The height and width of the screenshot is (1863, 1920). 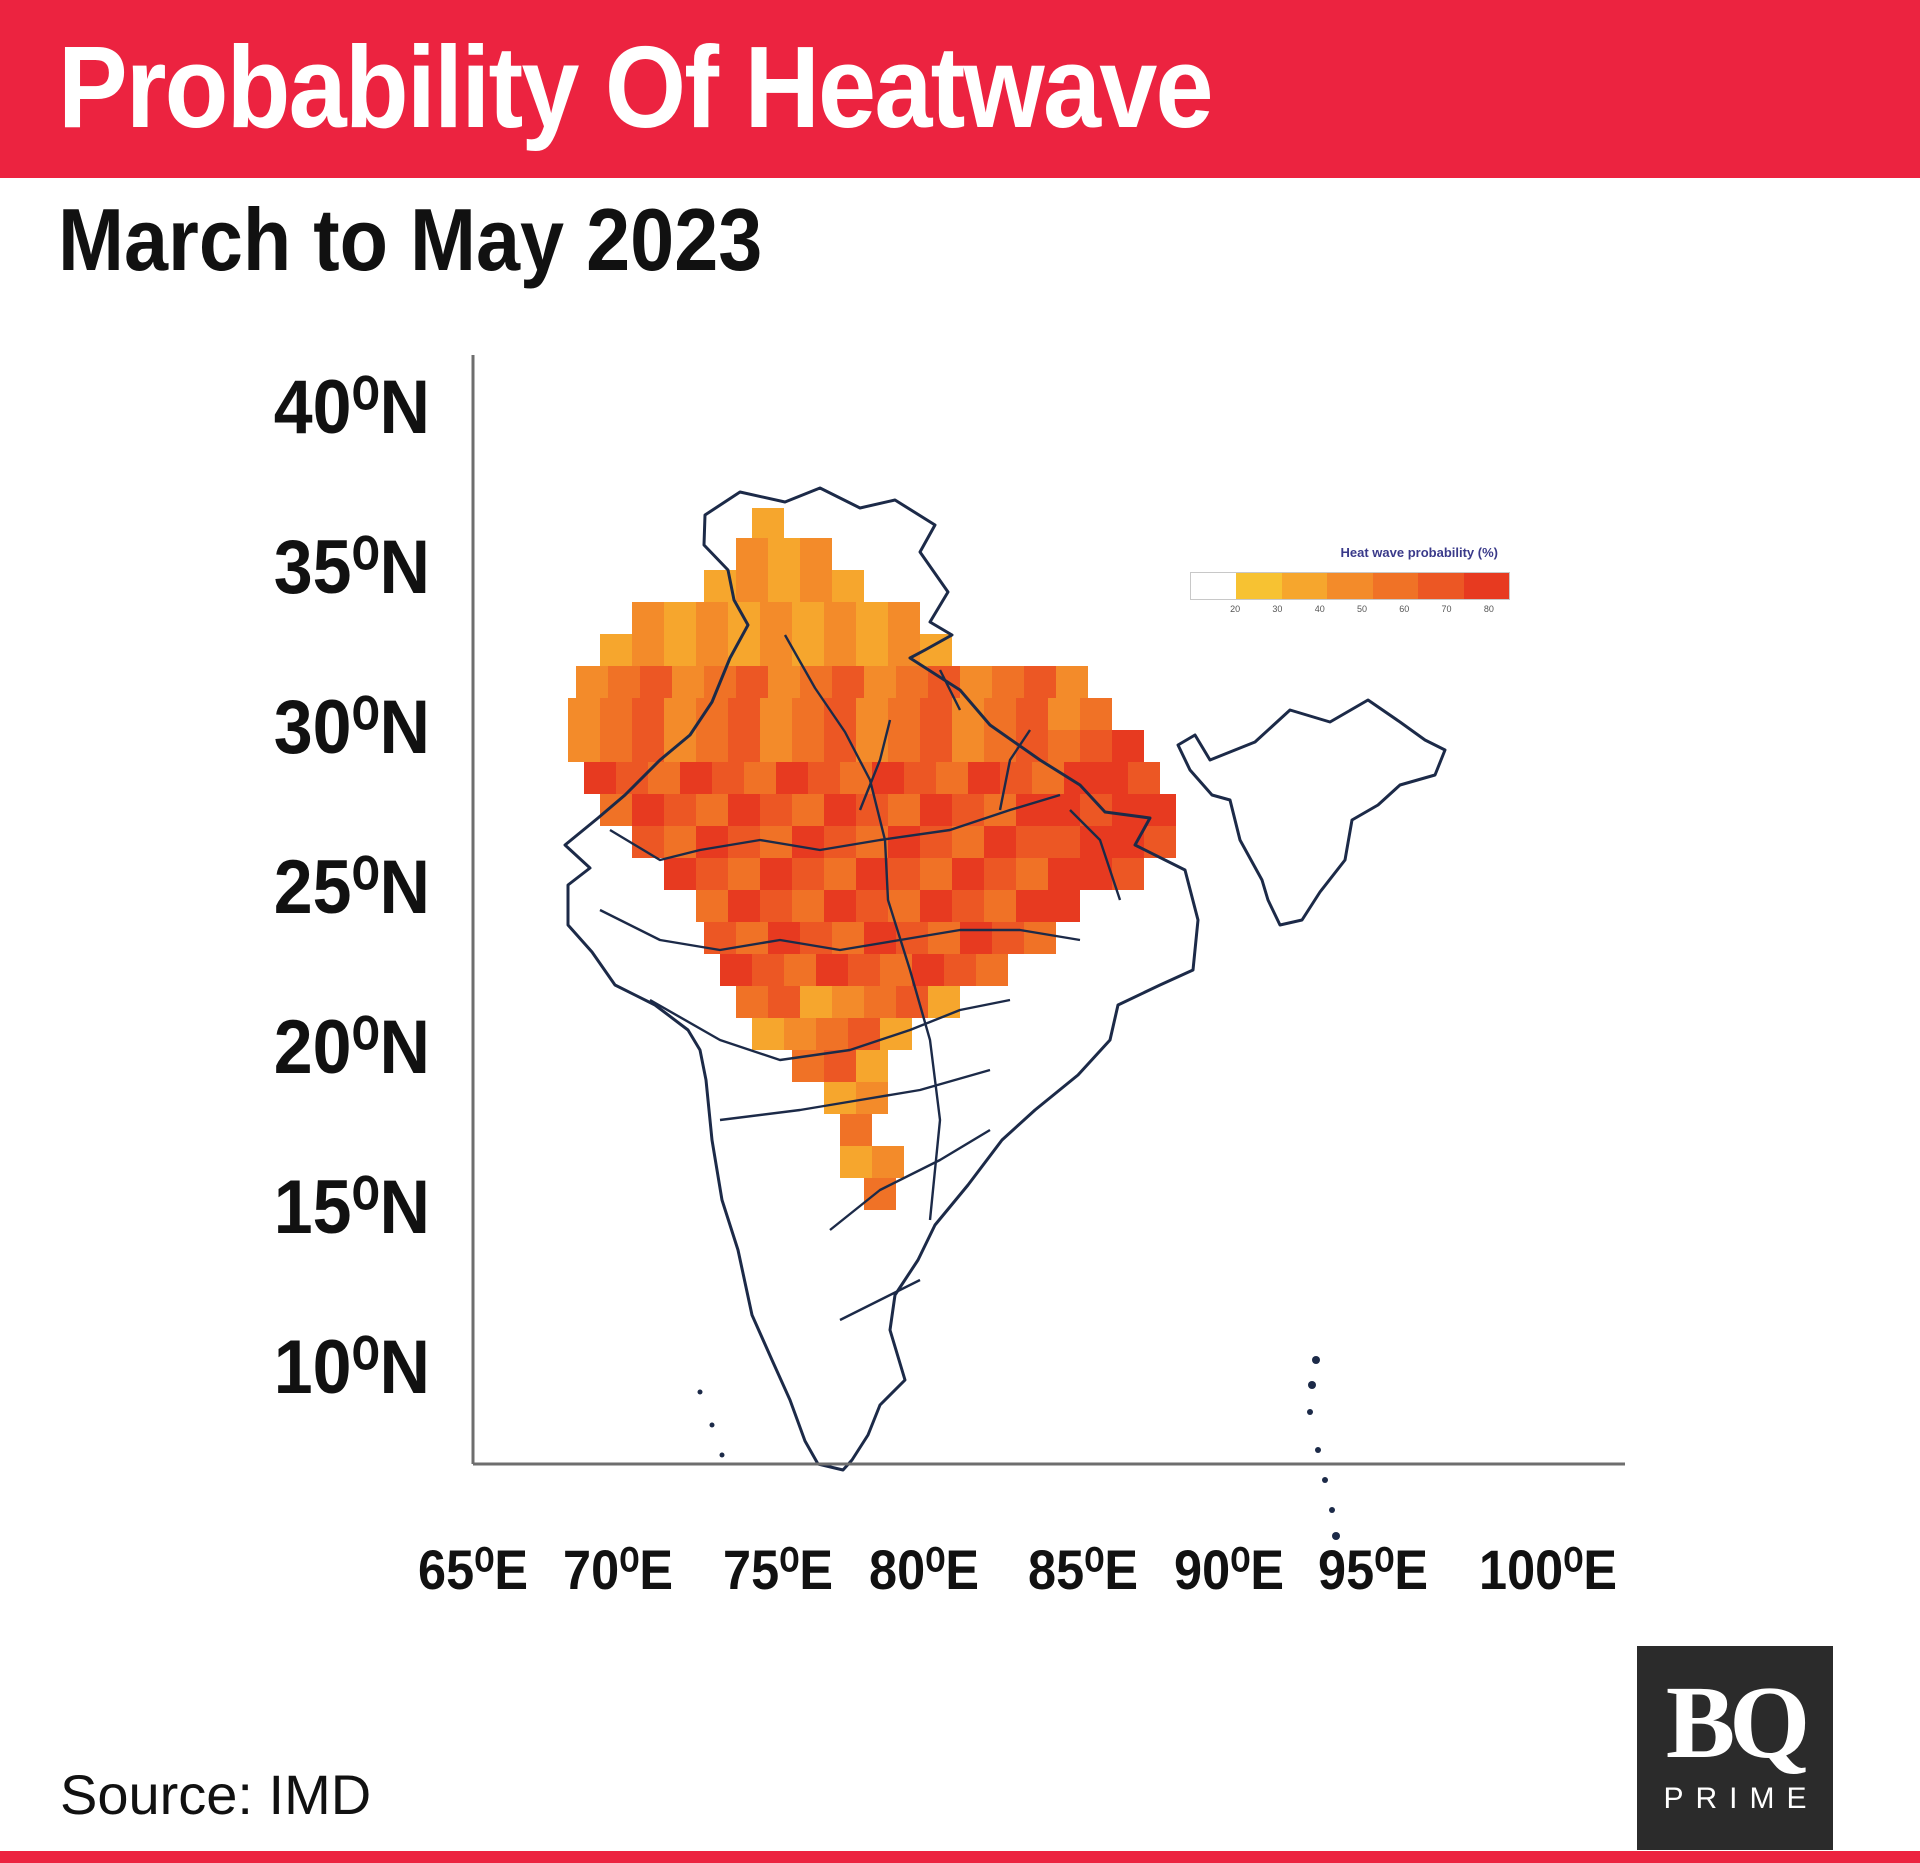 I want to click on bq-prime-logo: BQ PRIME, so click(x=1735, y=1748).